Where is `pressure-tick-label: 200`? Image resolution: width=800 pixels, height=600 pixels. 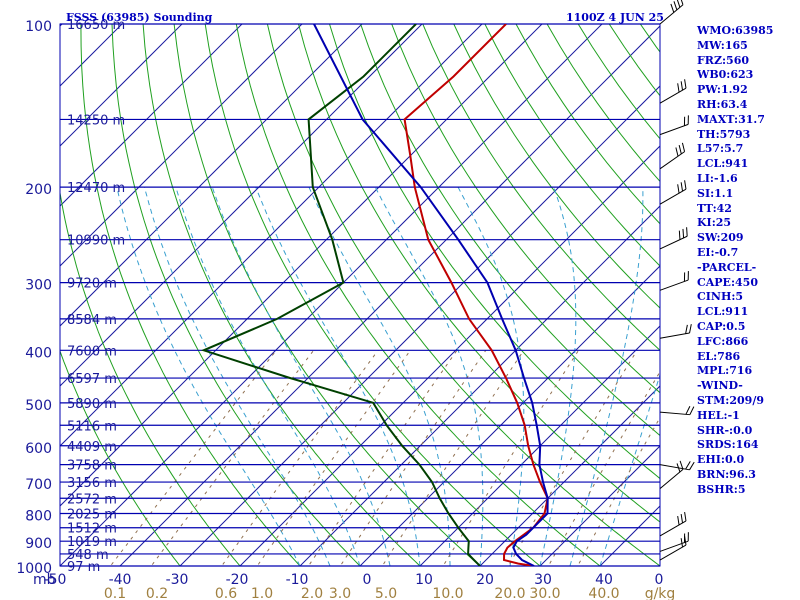 pressure-tick-label: 200 is located at coordinates (38, 190).